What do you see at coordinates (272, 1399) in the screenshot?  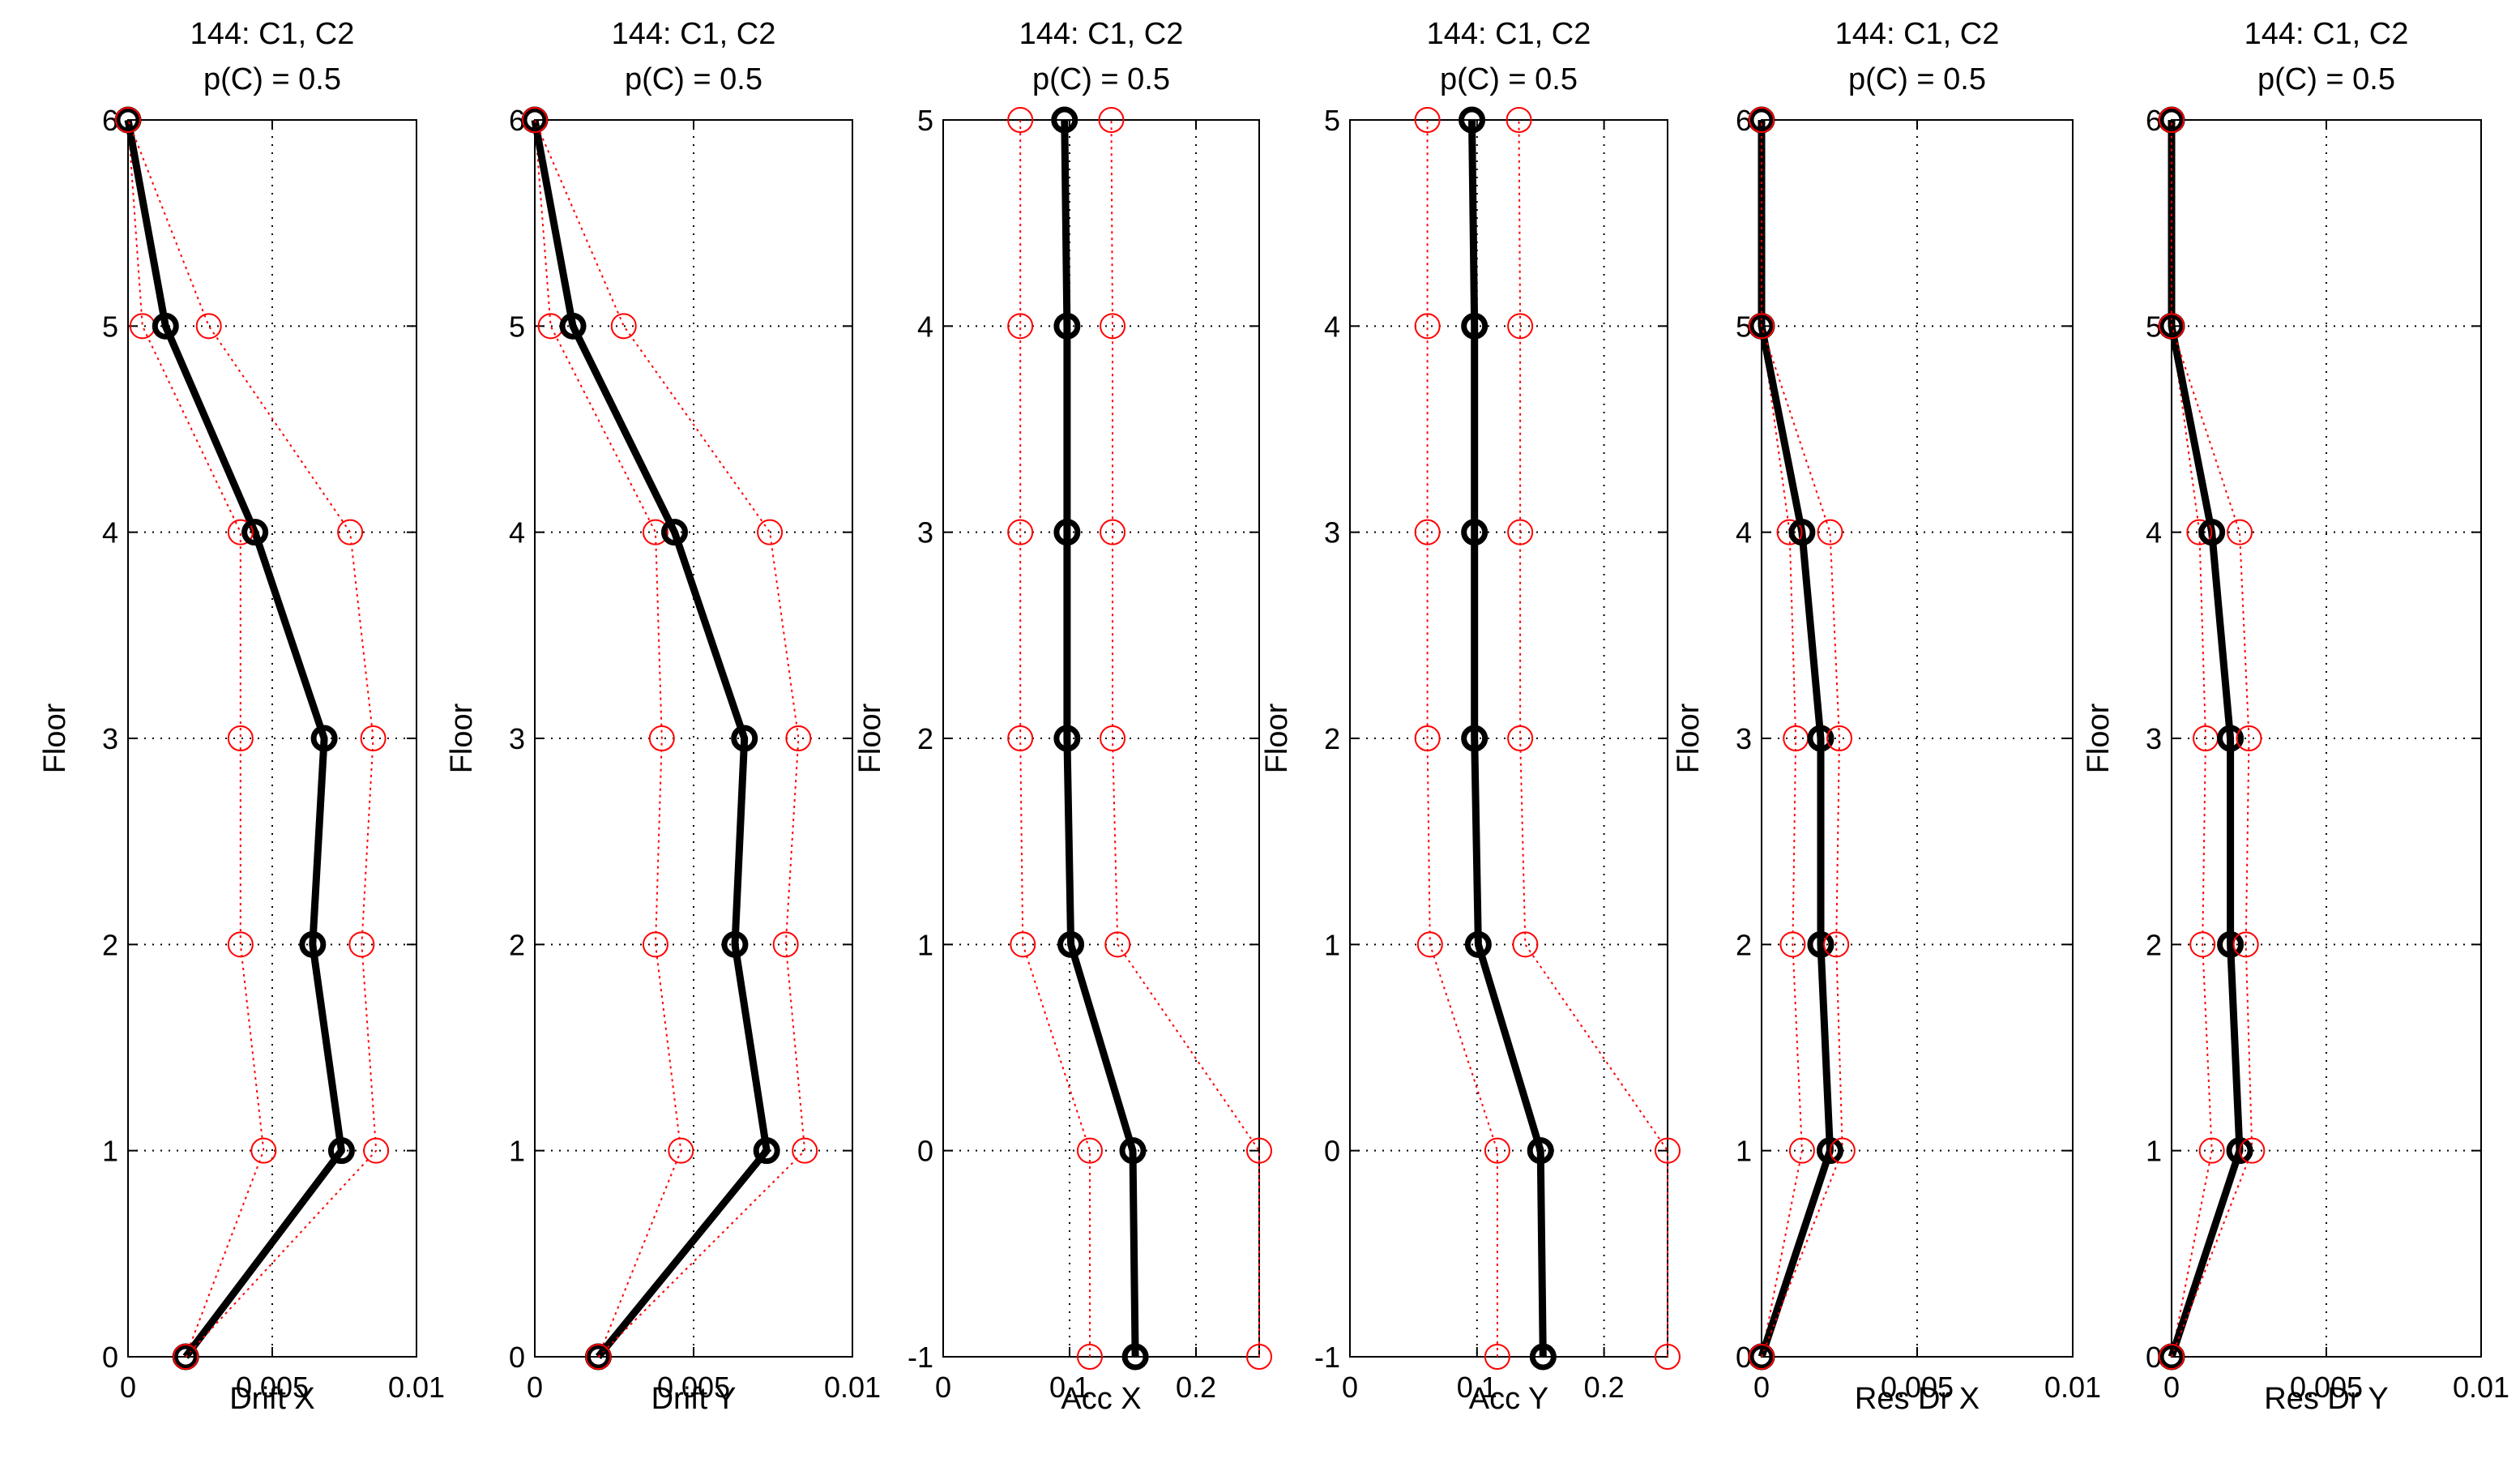 I see `x-axis-label: Drift X` at bounding box center [272, 1399].